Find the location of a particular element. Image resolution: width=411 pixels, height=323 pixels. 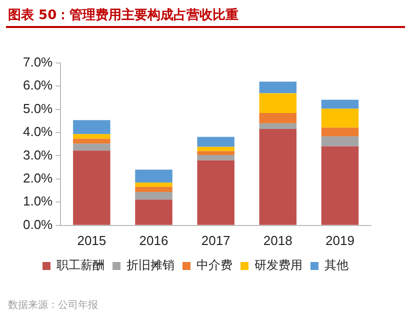

y-tick-label: 2.0% is located at coordinates (38, 178).